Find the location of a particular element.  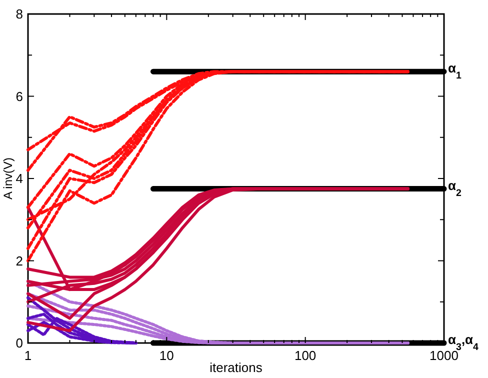

x-axis-title: iterations is located at coordinates (236, 367).